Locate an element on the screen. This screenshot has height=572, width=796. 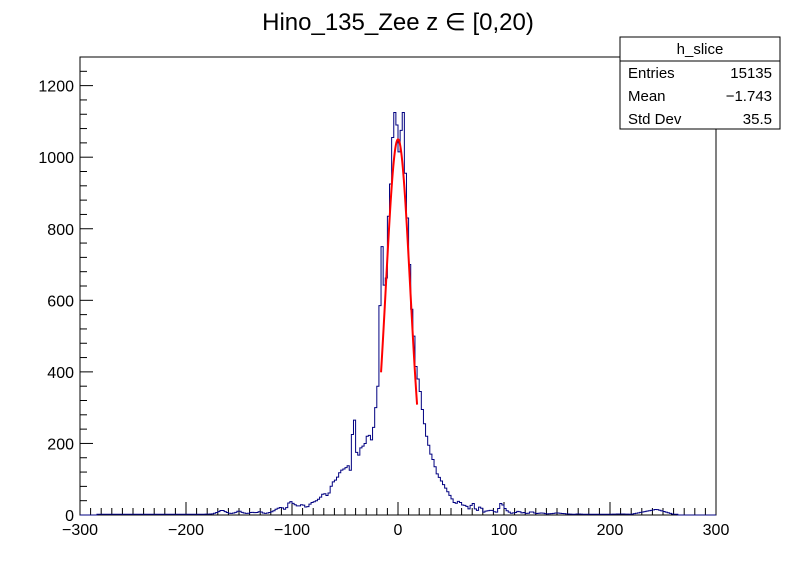
stats-stddev-value: 35.5 is located at coordinates (757, 119).